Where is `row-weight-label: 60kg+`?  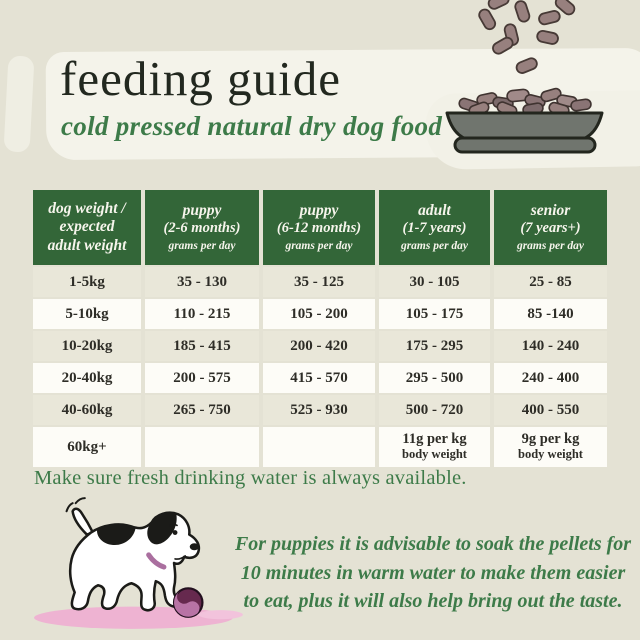
row-weight-label: 60kg+ is located at coordinates (87, 447).